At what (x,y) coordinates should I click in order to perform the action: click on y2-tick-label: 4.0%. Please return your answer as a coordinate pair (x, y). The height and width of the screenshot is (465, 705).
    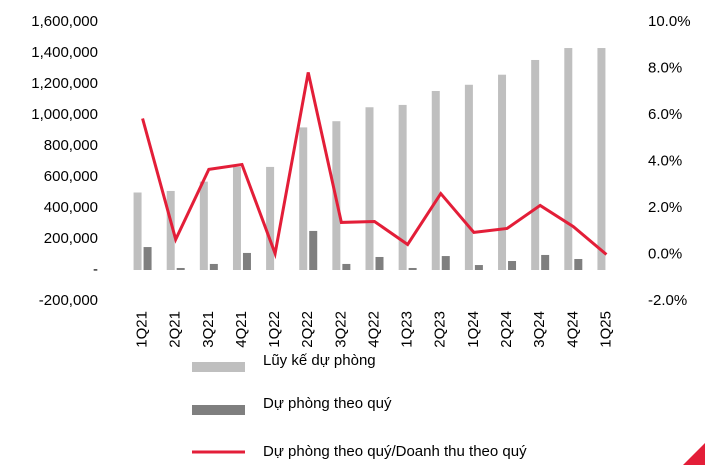
    Looking at the image, I should click on (665, 160).